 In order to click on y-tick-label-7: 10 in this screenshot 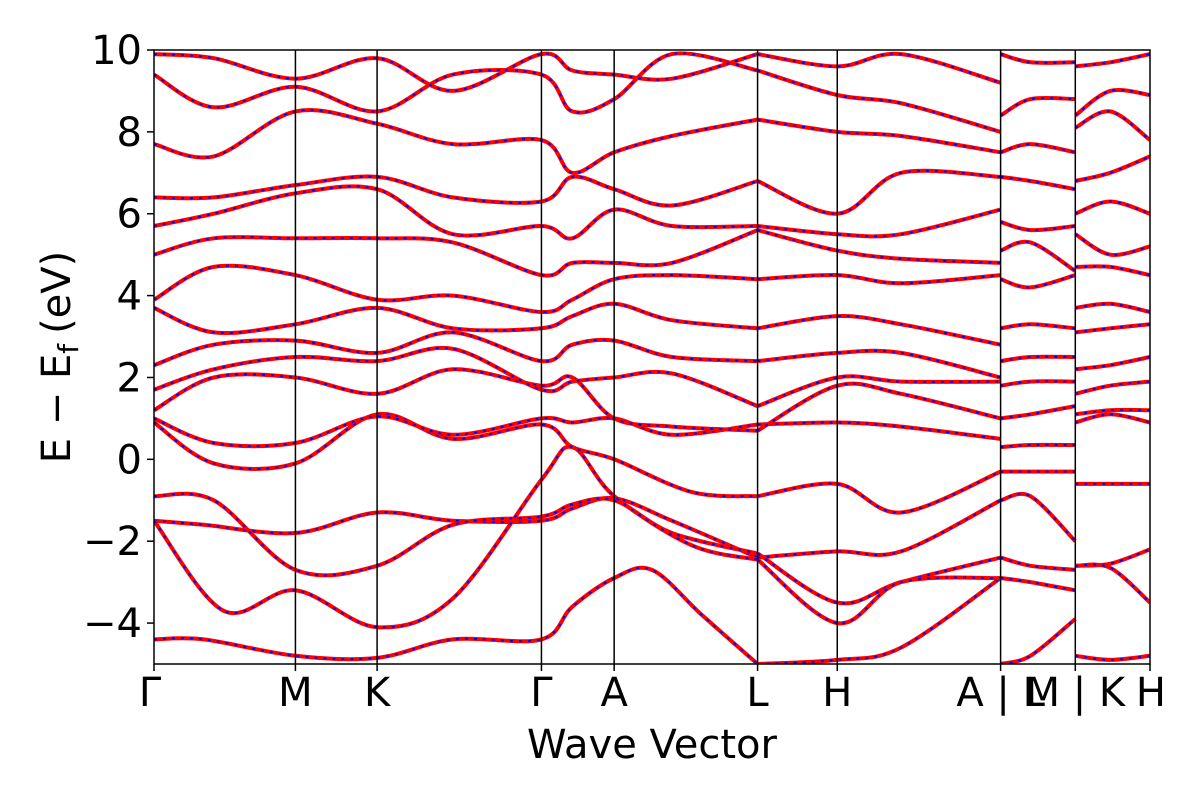, I will do `click(116, 51)`.